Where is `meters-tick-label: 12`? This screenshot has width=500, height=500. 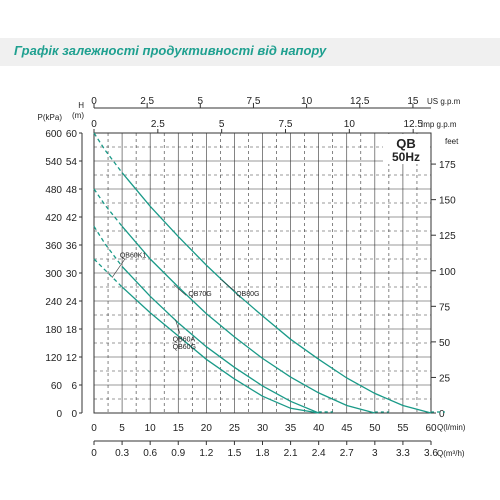 meters-tick-label: 12 is located at coordinates (72, 358).